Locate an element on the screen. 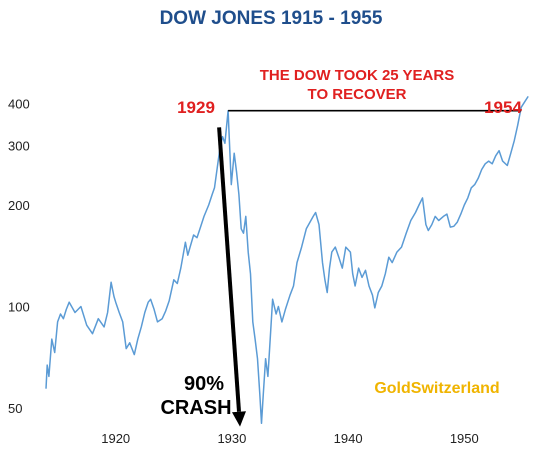 This screenshot has height=450, width=543. y-tick-label: 100 is located at coordinates (19, 307).